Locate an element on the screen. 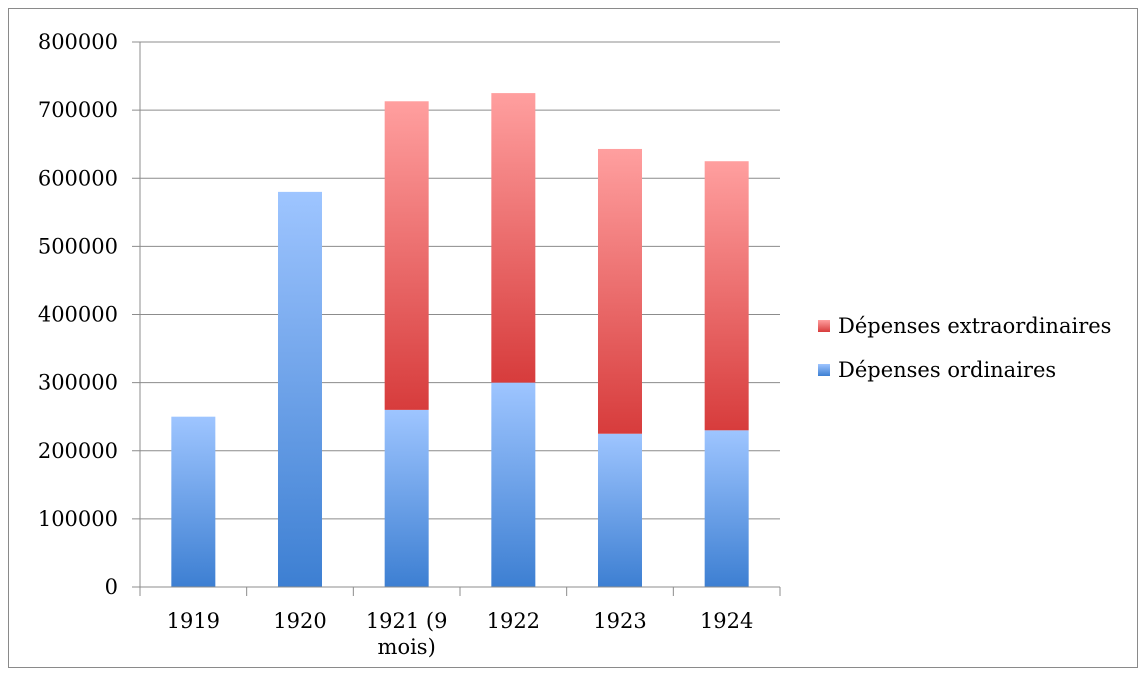  legend-label: Dépenses ordinaires is located at coordinates (947, 370).